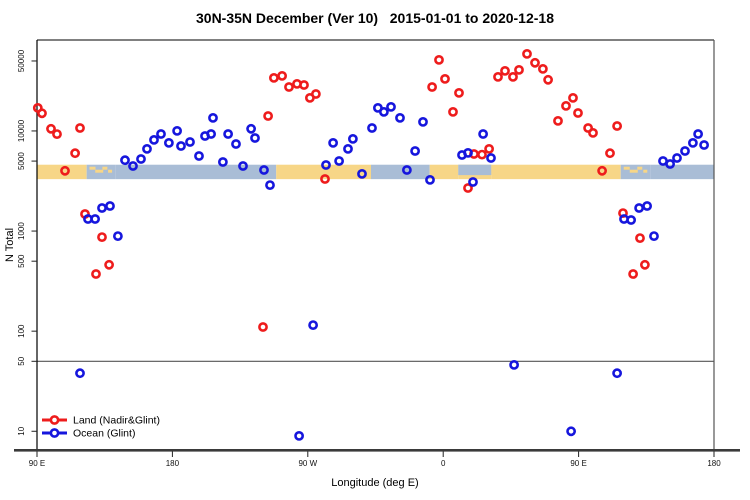 The height and width of the screenshot is (500, 750). Describe the element at coordinates (21, 331) in the screenshot. I see `y-tick-label: 100` at that location.